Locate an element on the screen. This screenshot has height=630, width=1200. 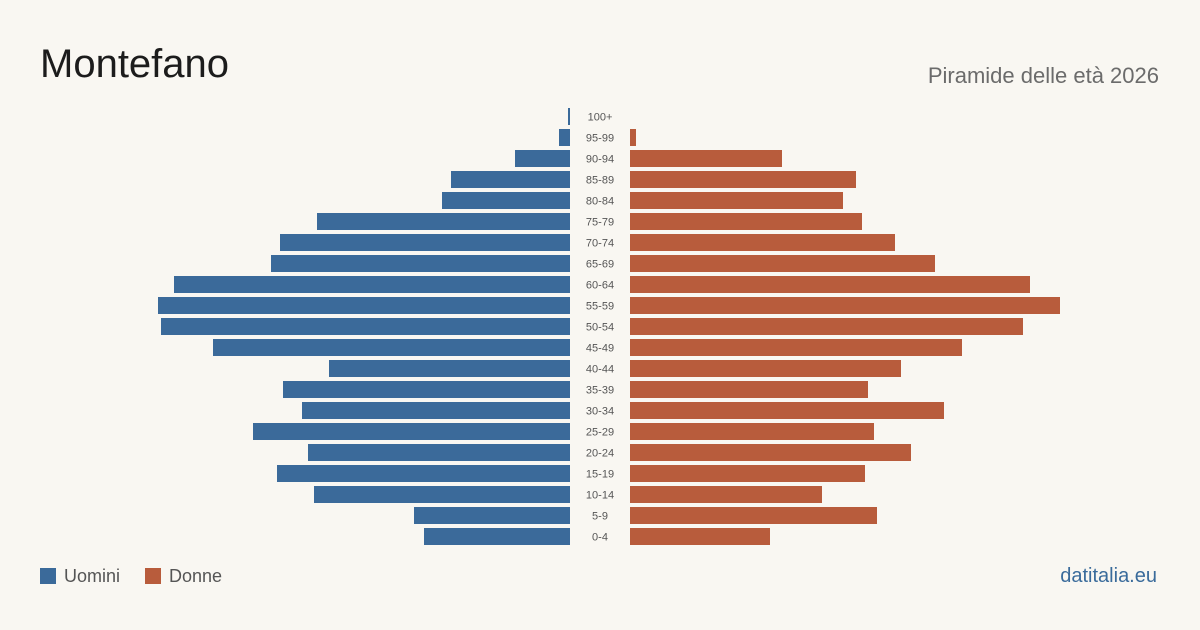
age-label-20-24: 20-24 is located at coordinates (600, 454).